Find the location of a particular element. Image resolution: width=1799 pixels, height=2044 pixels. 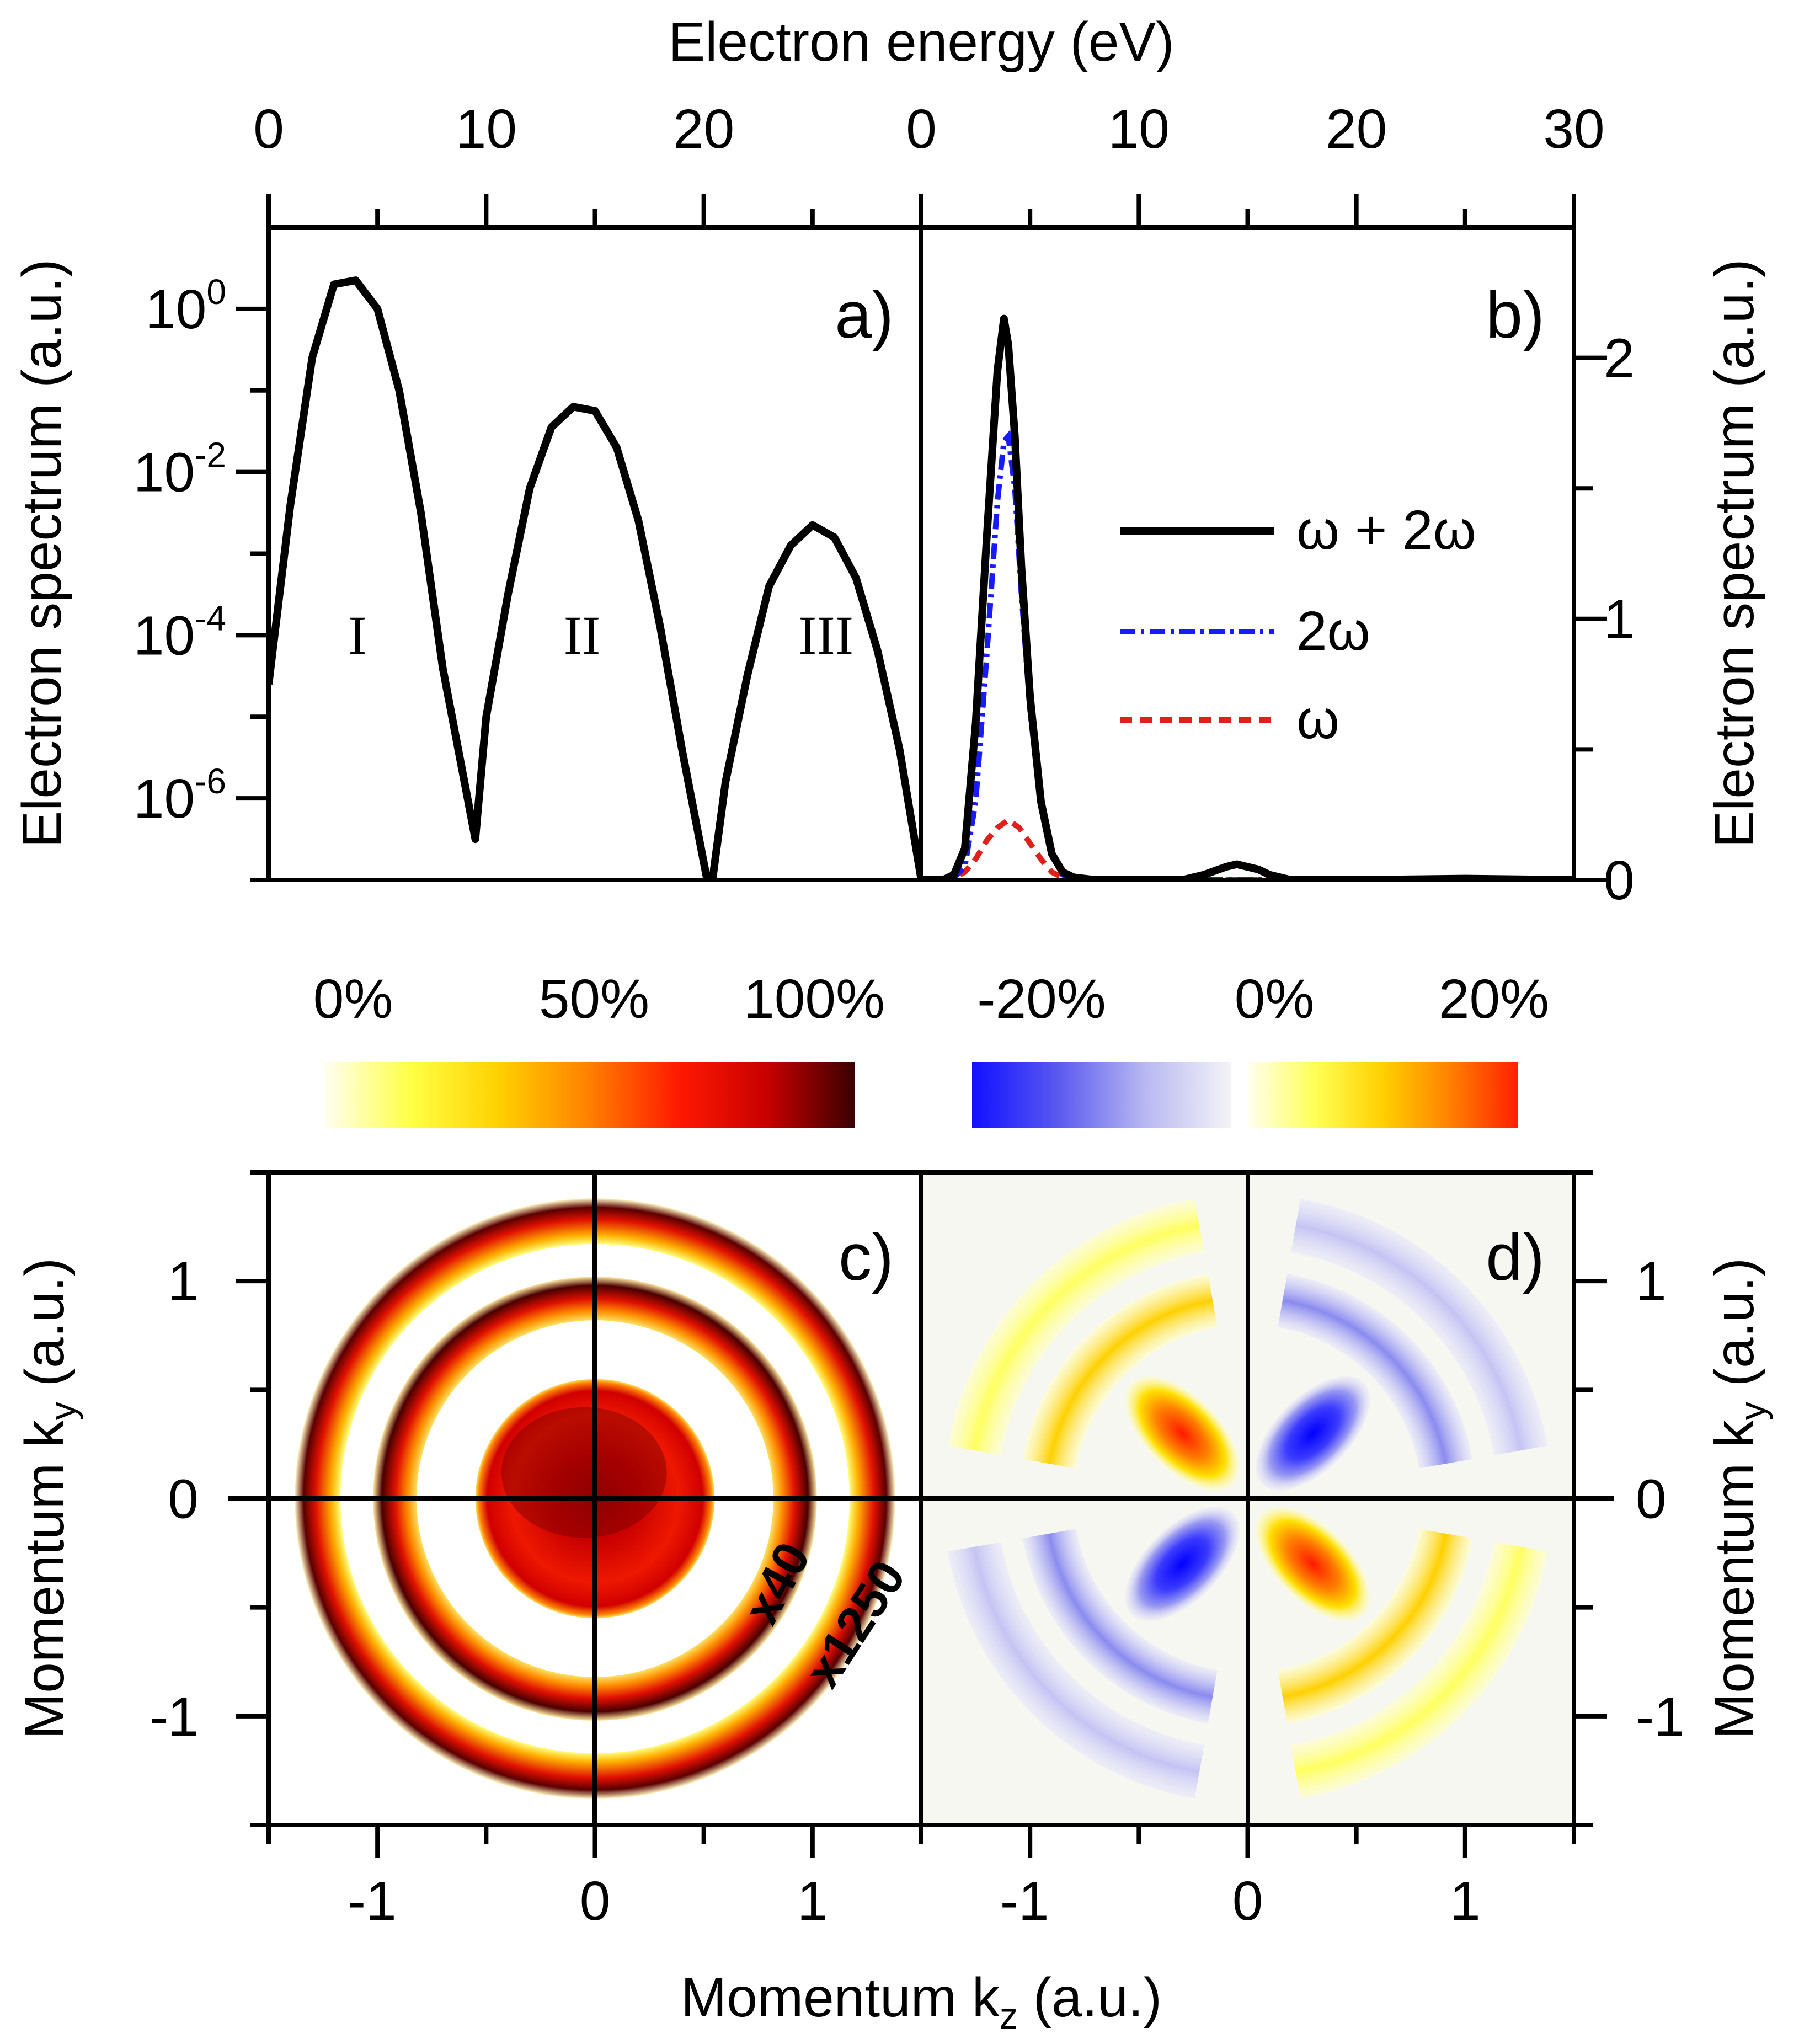

colorbar-c-tick-0: 0% is located at coordinates (353, 999).